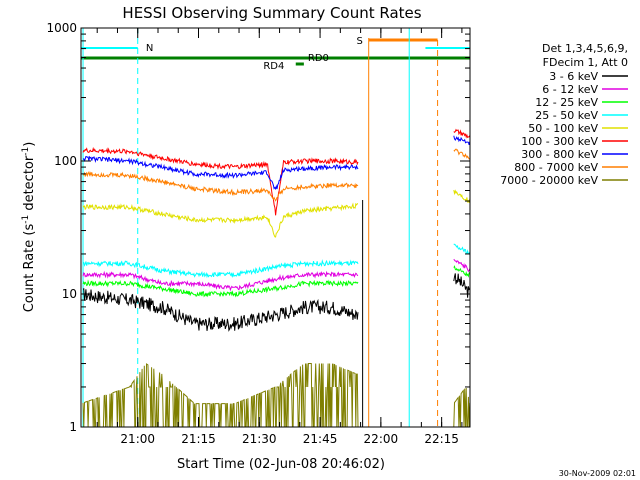 The height and width of the screenshot is (480, 640). Describe the element at coordinates (61, 28) in the screenshot. I see `y-tick-label: 1000` at that location.